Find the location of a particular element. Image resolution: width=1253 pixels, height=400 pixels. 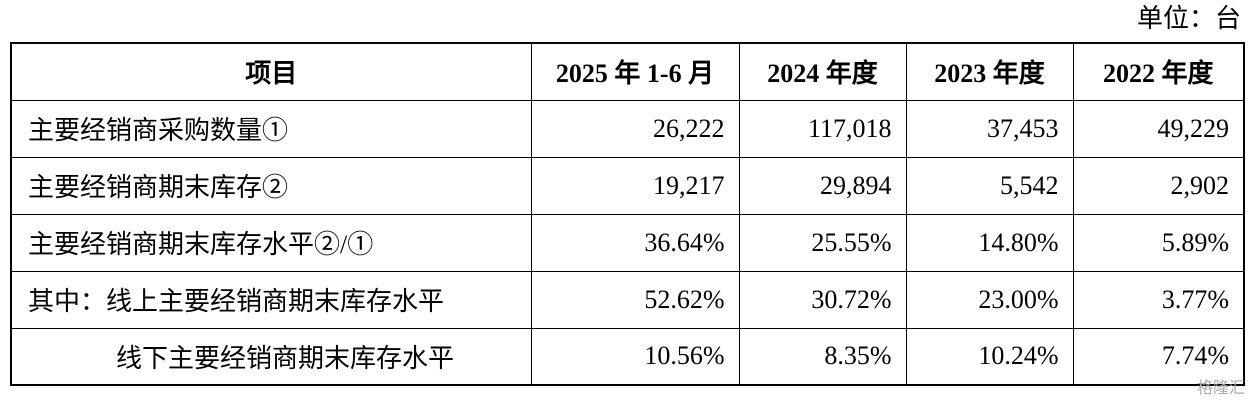

value-cell: 2,902 is located at coordinates (1158, 185).